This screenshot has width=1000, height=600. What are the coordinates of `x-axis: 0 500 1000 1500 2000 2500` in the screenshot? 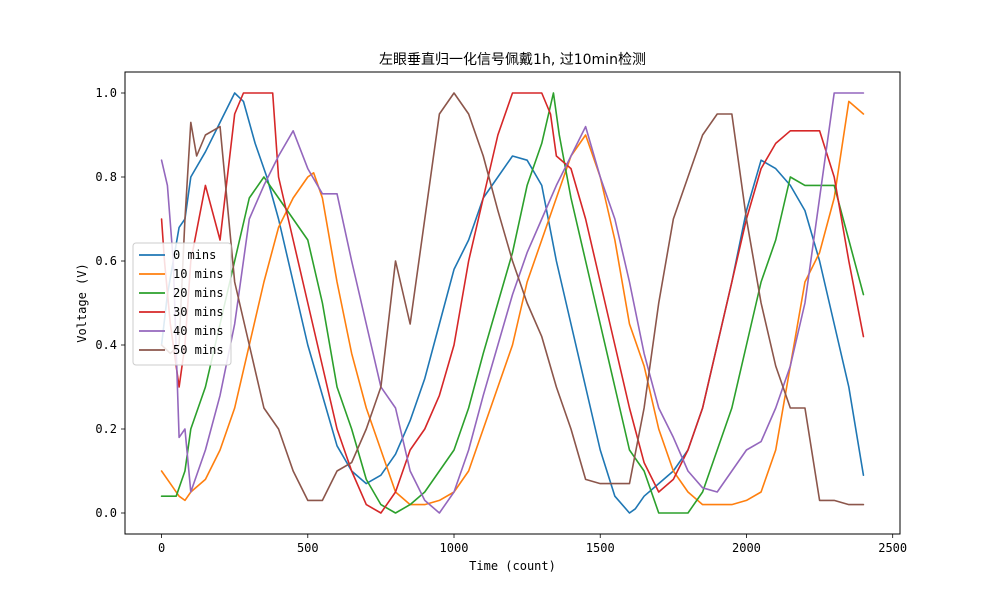 It's located at (532, 544).